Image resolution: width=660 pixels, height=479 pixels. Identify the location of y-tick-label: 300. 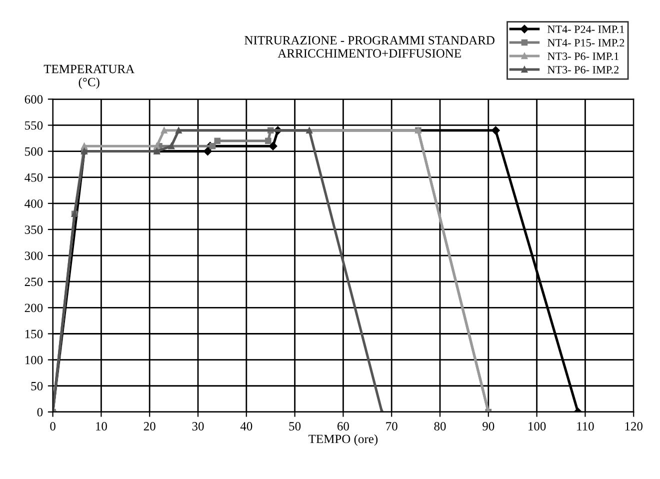
(33, 256).